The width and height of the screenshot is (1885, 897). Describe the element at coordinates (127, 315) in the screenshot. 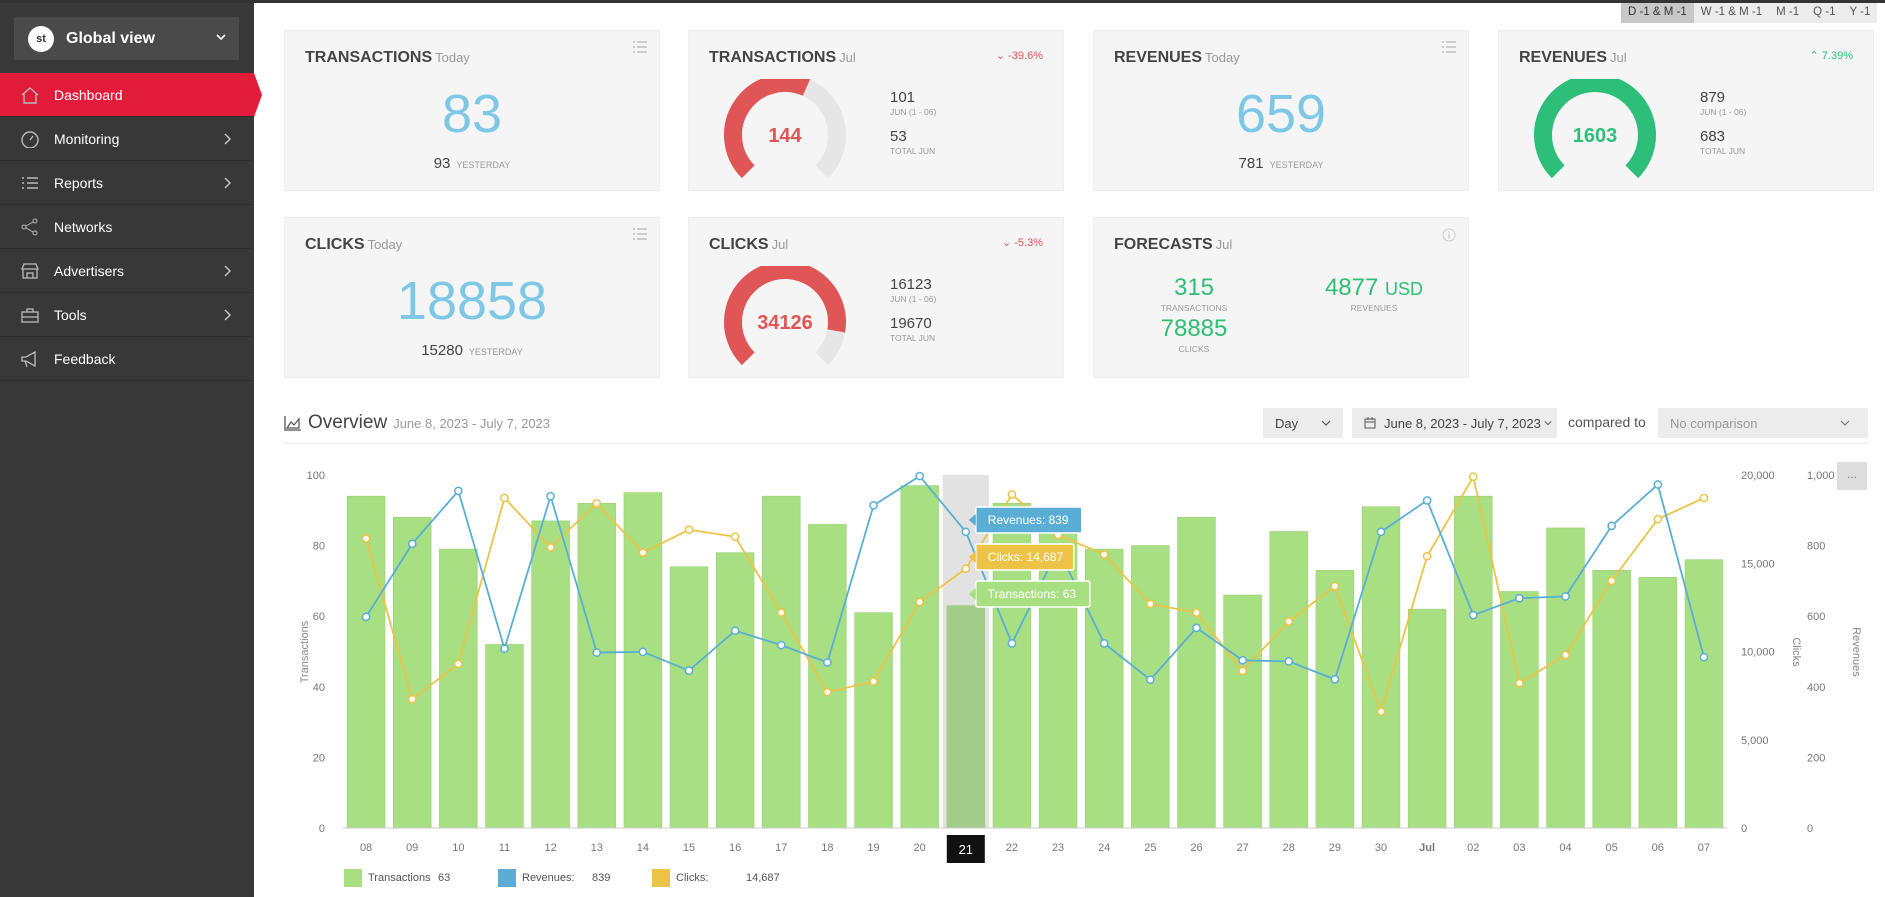

I see `sidebar-item-tools: Tools` at that location.